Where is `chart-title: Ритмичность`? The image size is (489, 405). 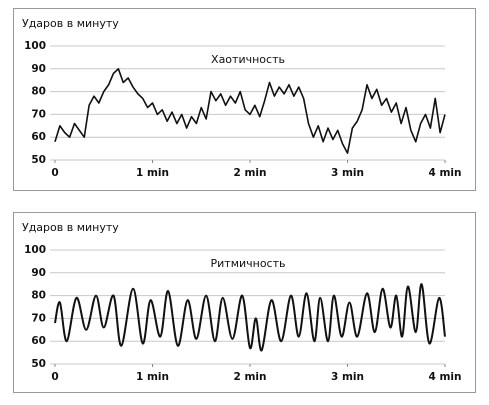 chart-title: Ритмичность is located at coordinates (248, 263).